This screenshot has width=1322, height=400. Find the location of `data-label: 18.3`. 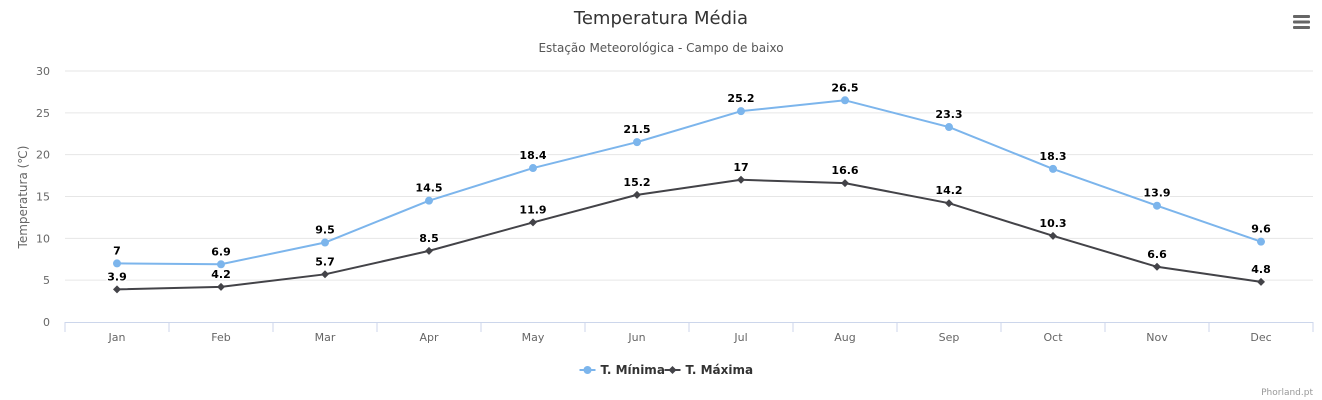

data-label: 18.3 is located at coordinates (1052, 156).